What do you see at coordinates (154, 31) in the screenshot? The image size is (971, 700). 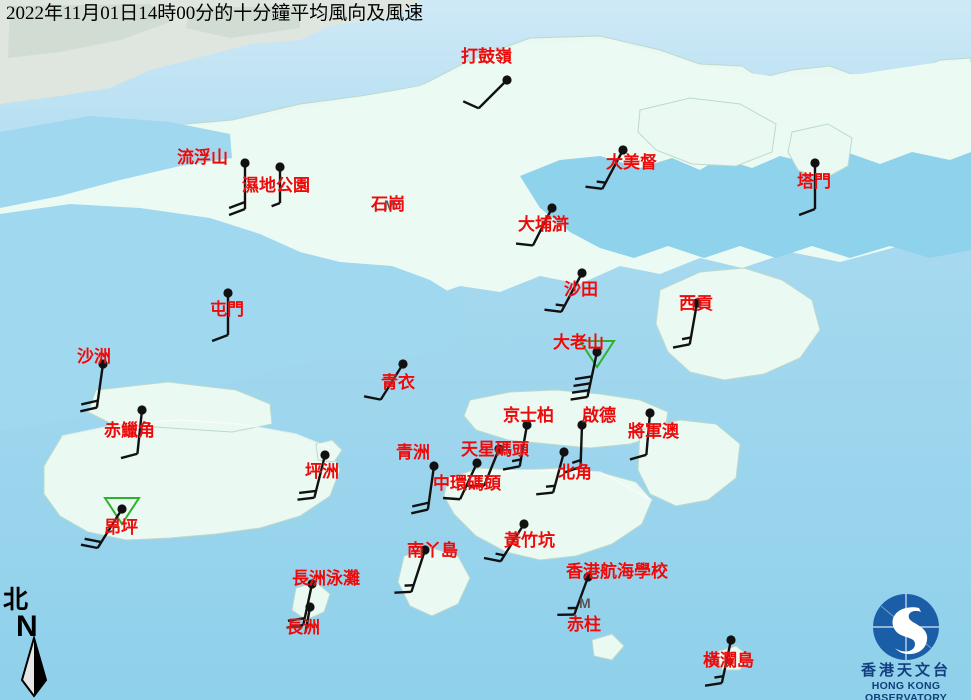 I see `mainland-urban-texture` at bounding box center [154, 31].